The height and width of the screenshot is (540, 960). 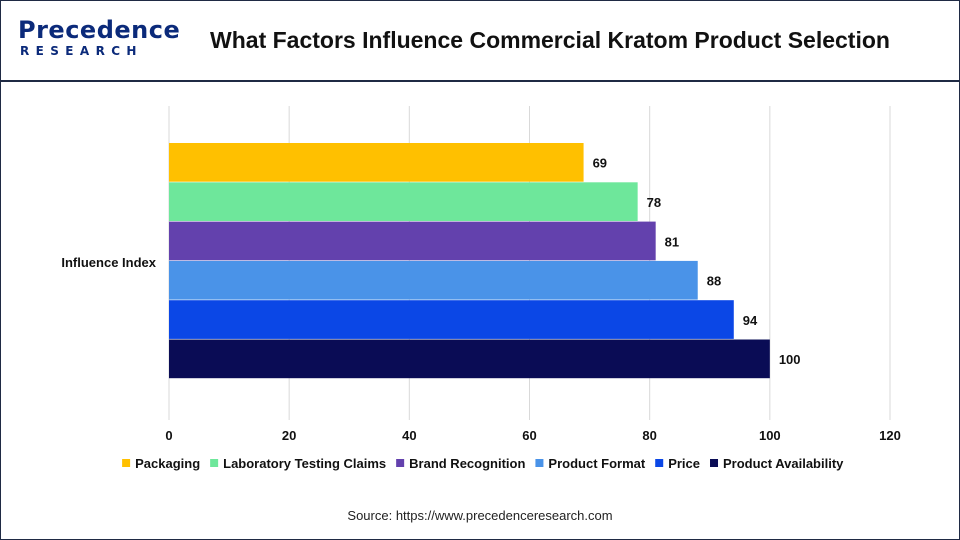 What do you see at coordinates (99, 30) in the screenshot?
I see `logo-wordmark: Precedence` at bounding box center [99, 30].